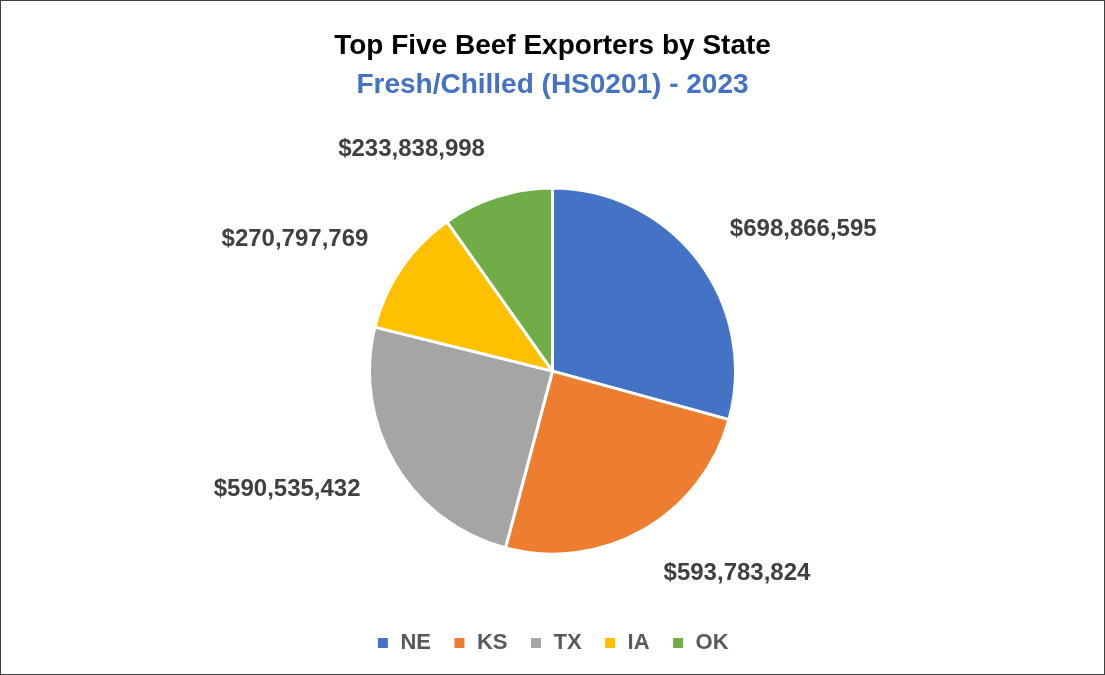  Describe the element at coordinates (567, 642) in the screenshot. I see `legend-label: TX` at that location.